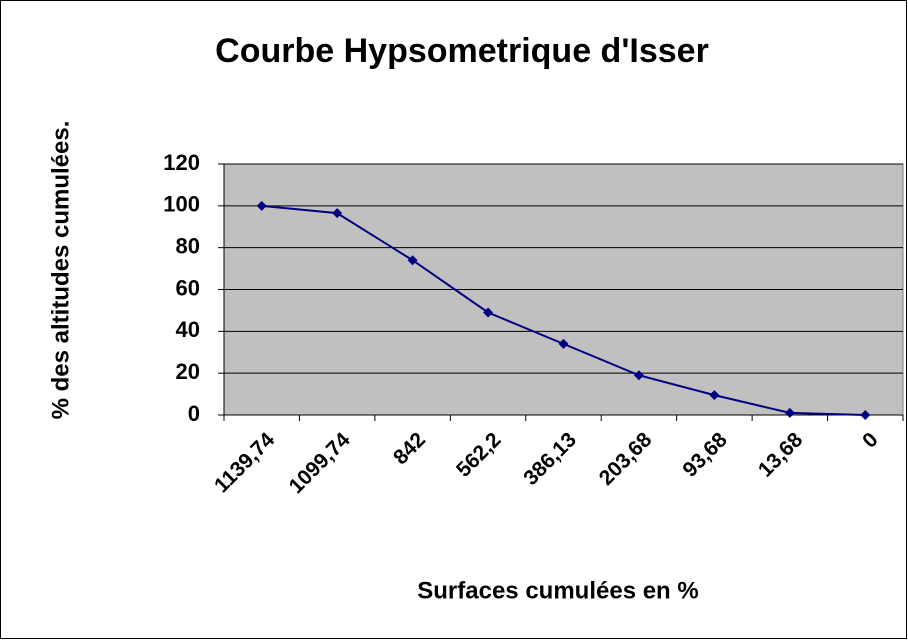  I want to click on y-axis-label: % des altitudes cumulées., so click(60, 270).